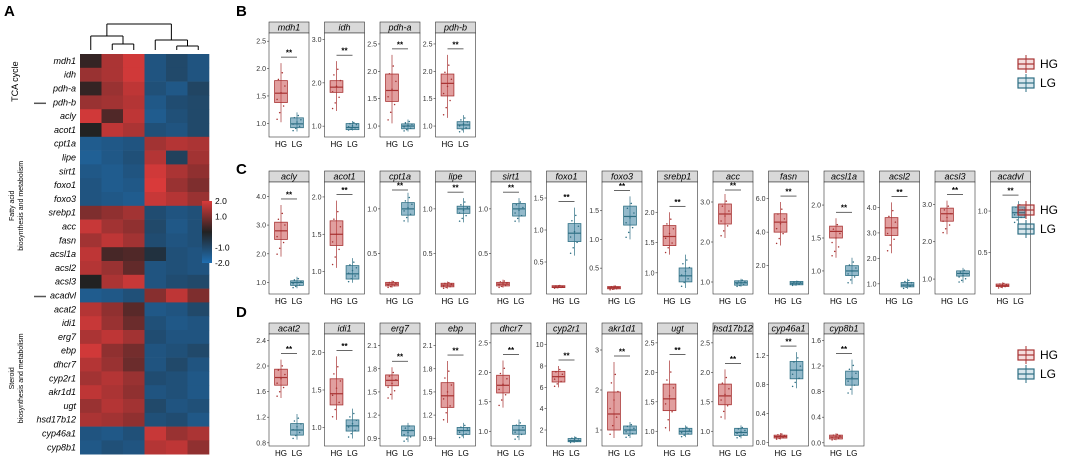  What do you see at coordinates (283, 390) in the screenshot?
I see `boxplot-acat2: acat2 2.4 2.0 1.6 1.2 0.8 HG LG **` at bounding box center [283, 390].